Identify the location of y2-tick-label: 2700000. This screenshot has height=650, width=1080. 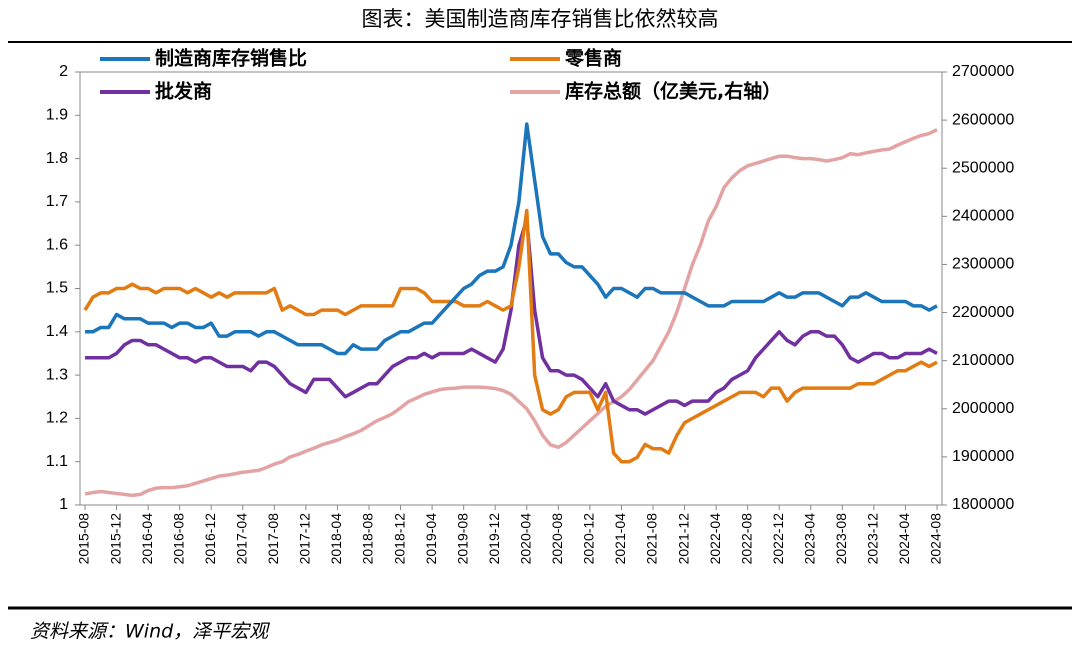
(983, 71).